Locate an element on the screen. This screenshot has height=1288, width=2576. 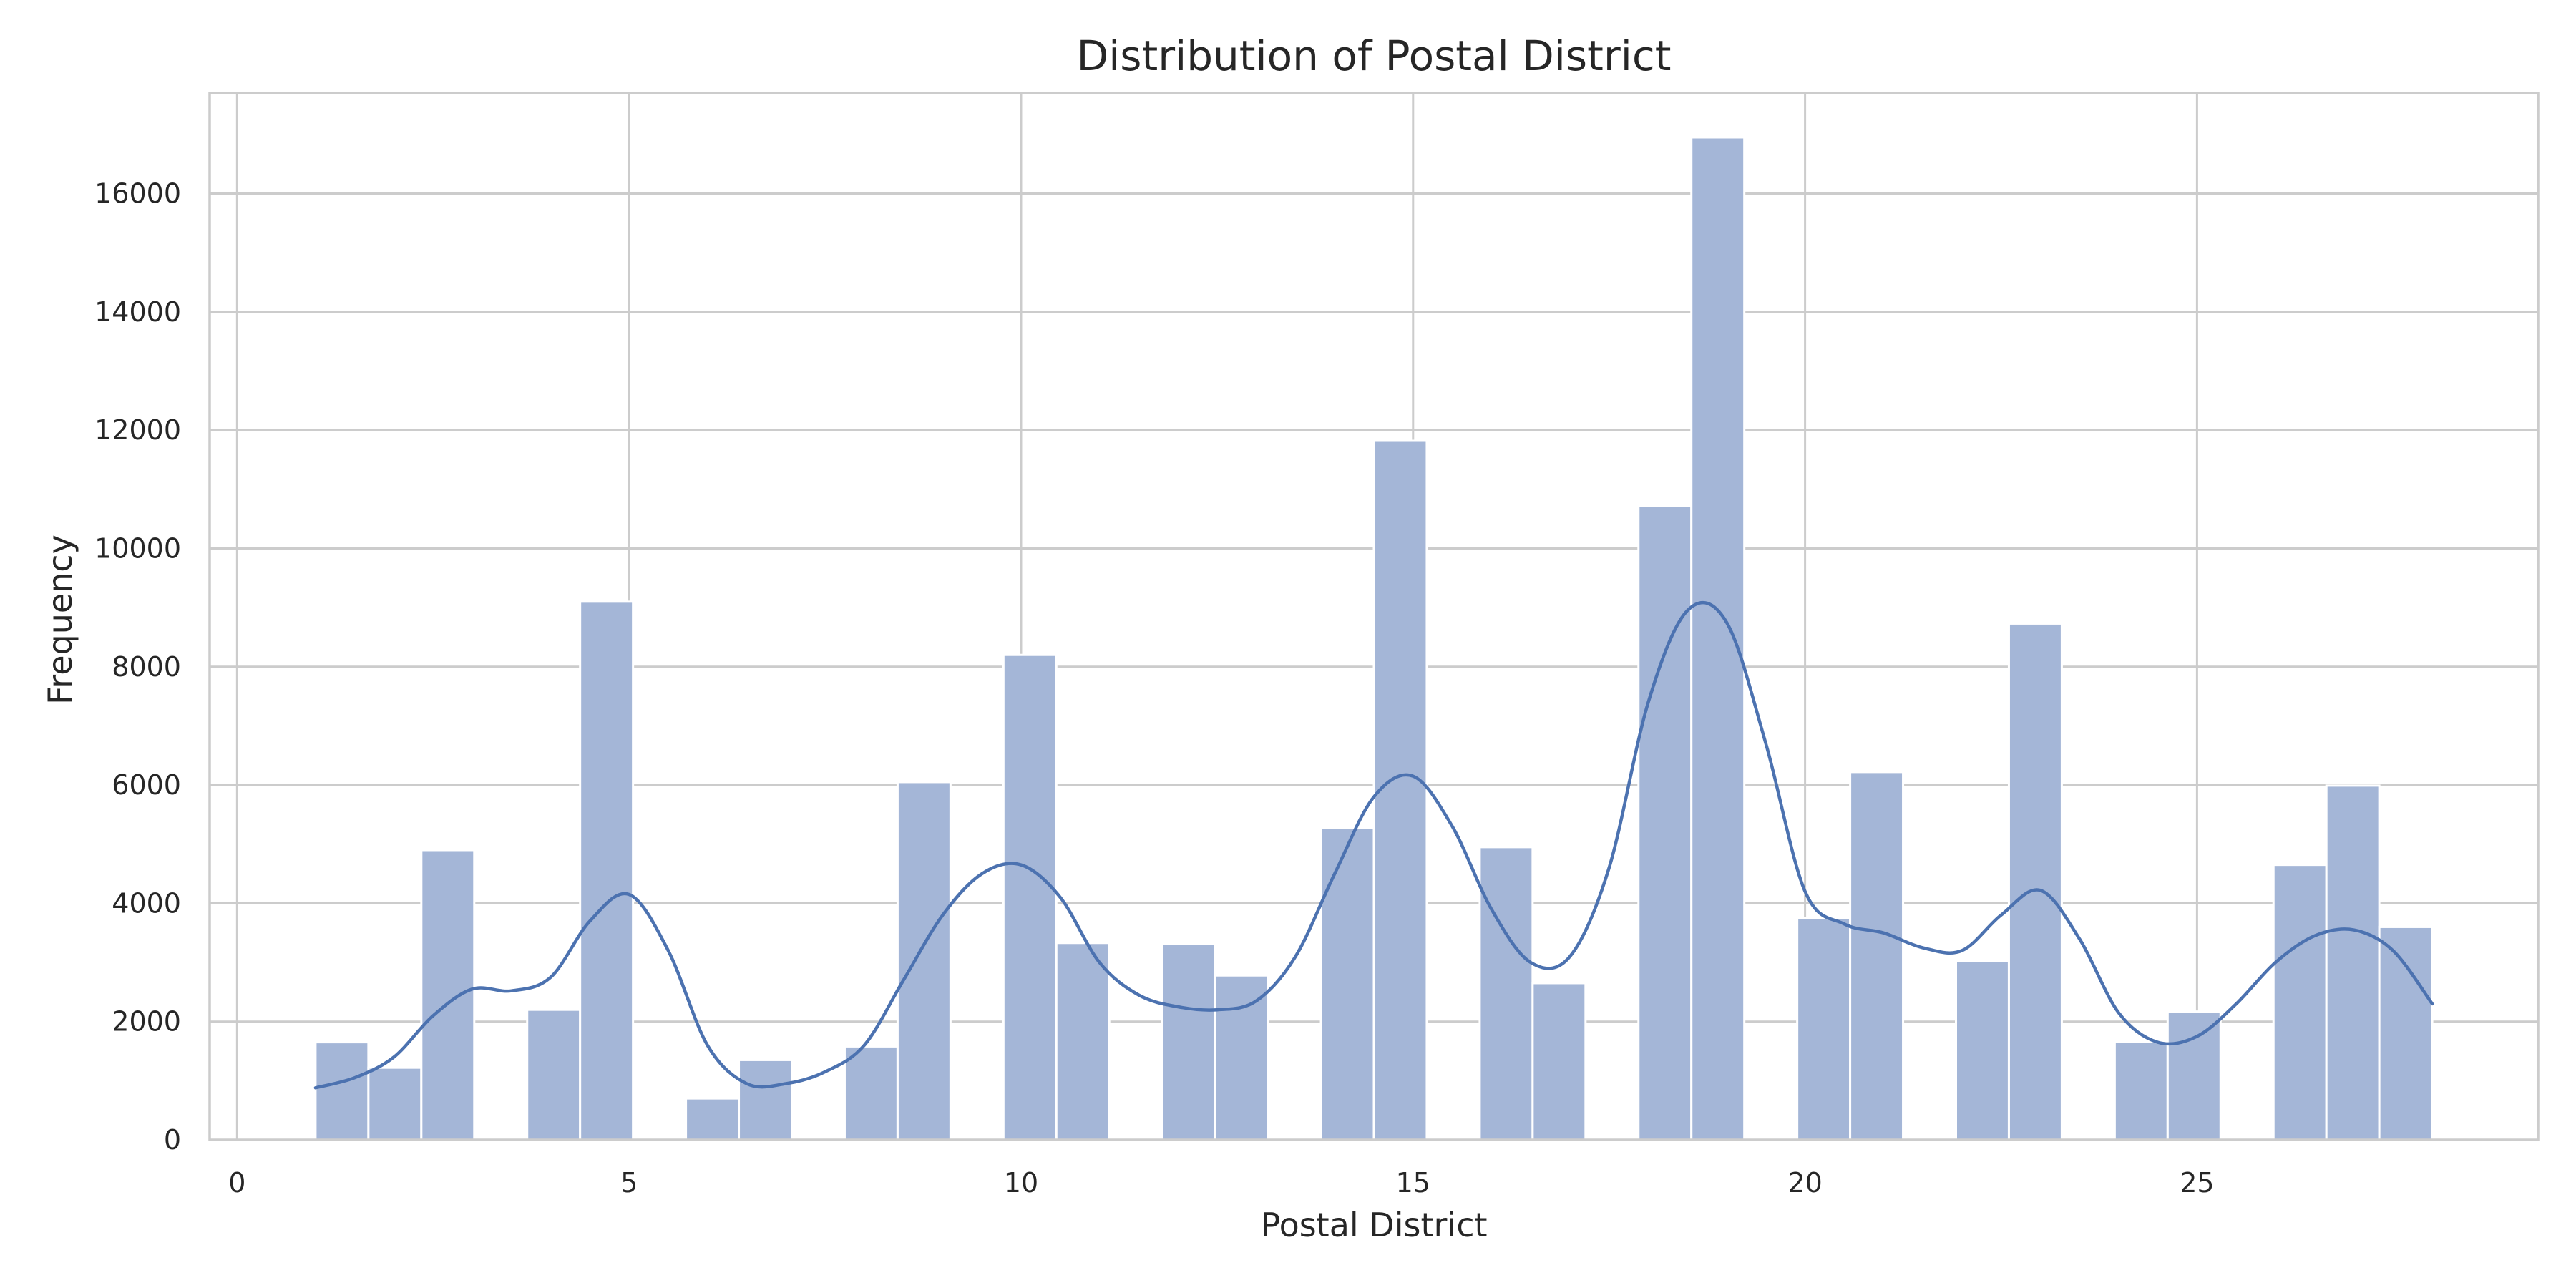
x-axis-label: Postal District is located at coordinates (1373, 1225).